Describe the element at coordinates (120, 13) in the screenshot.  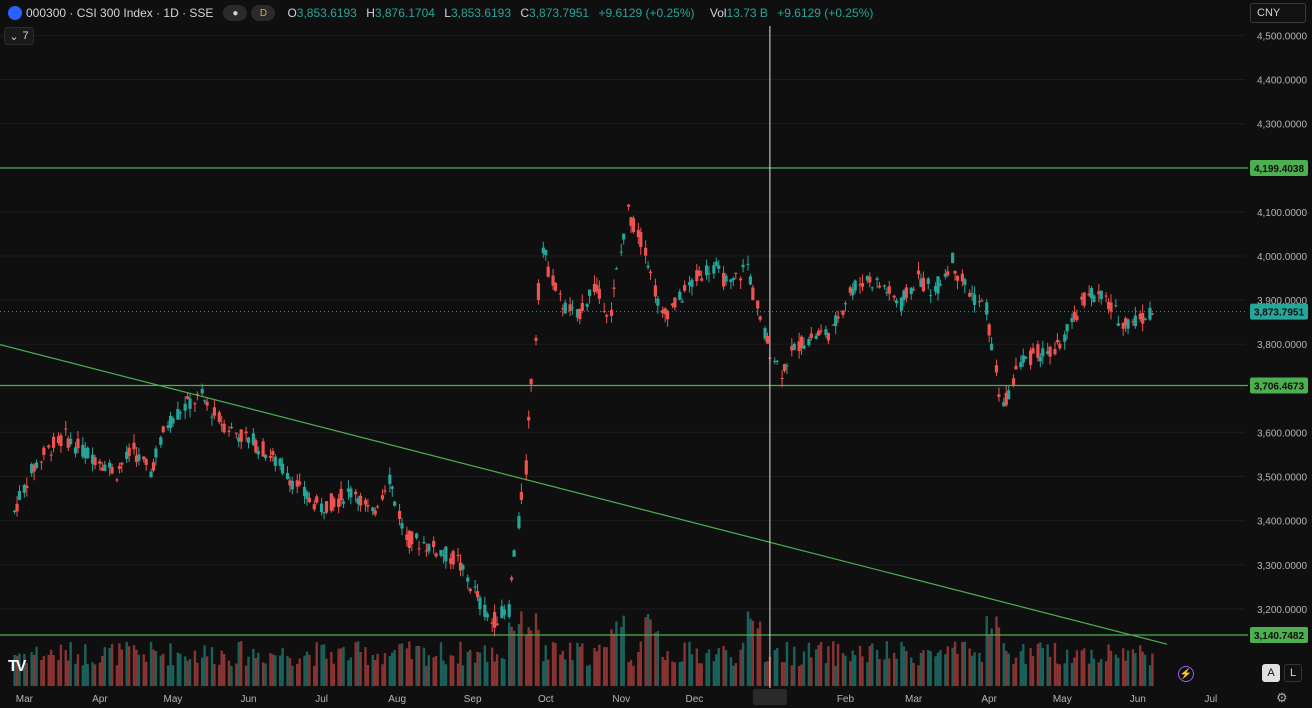
I see `symbol-title: 000300 · CSI 300 Index · 1D · SSE` at that location.